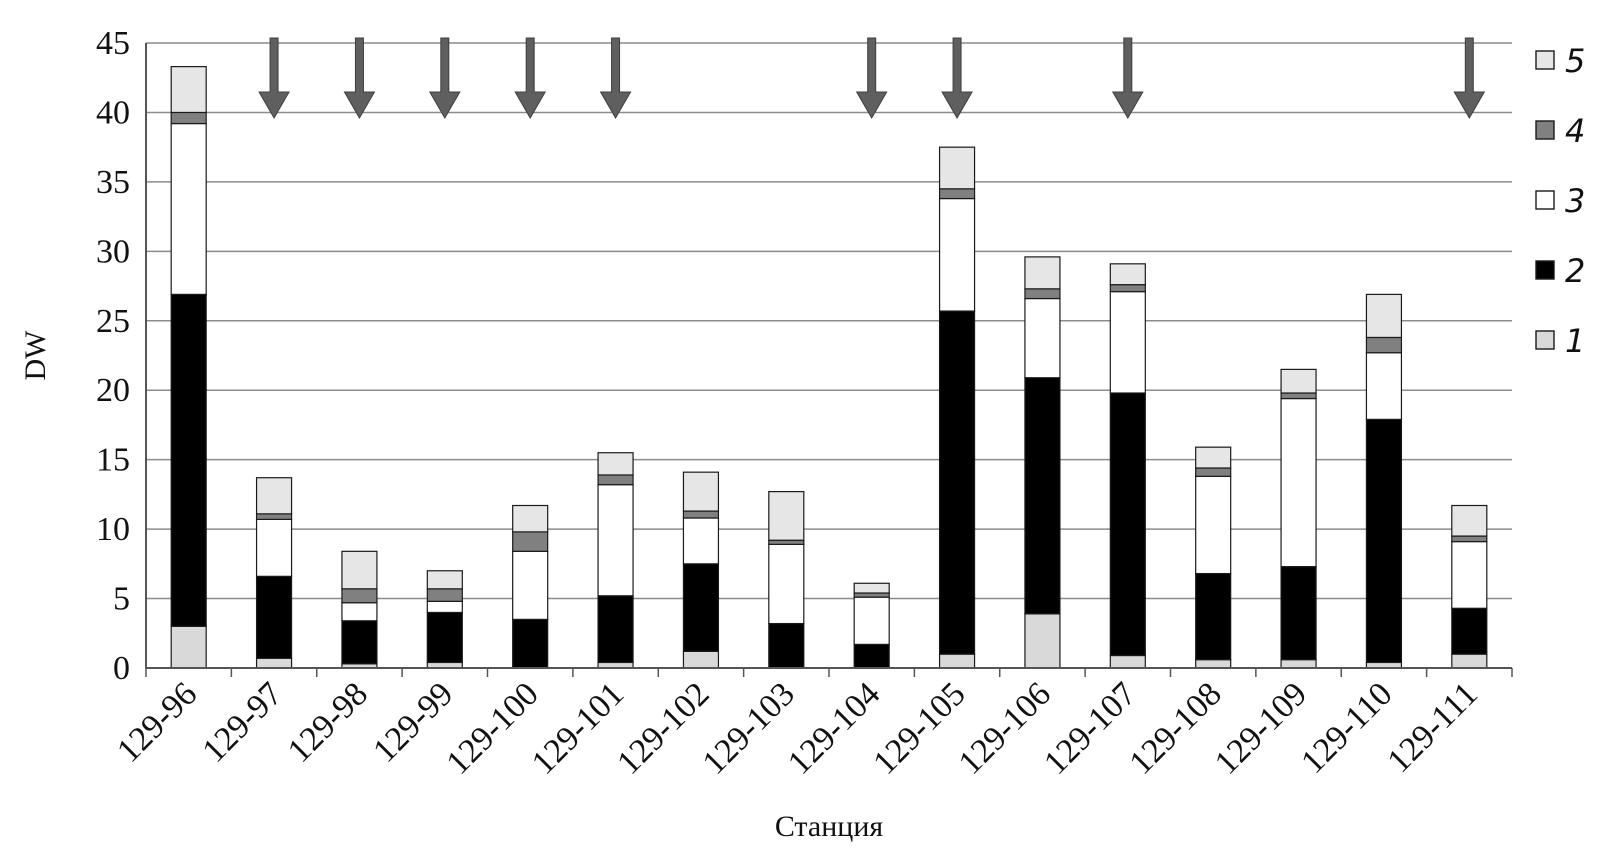 The width and height of the screenshot is (1604, 859). What do you see at coordinates (121, 599) in the screenshot?
I see `y-tick-label: 5` at bounding box center [121, 599].